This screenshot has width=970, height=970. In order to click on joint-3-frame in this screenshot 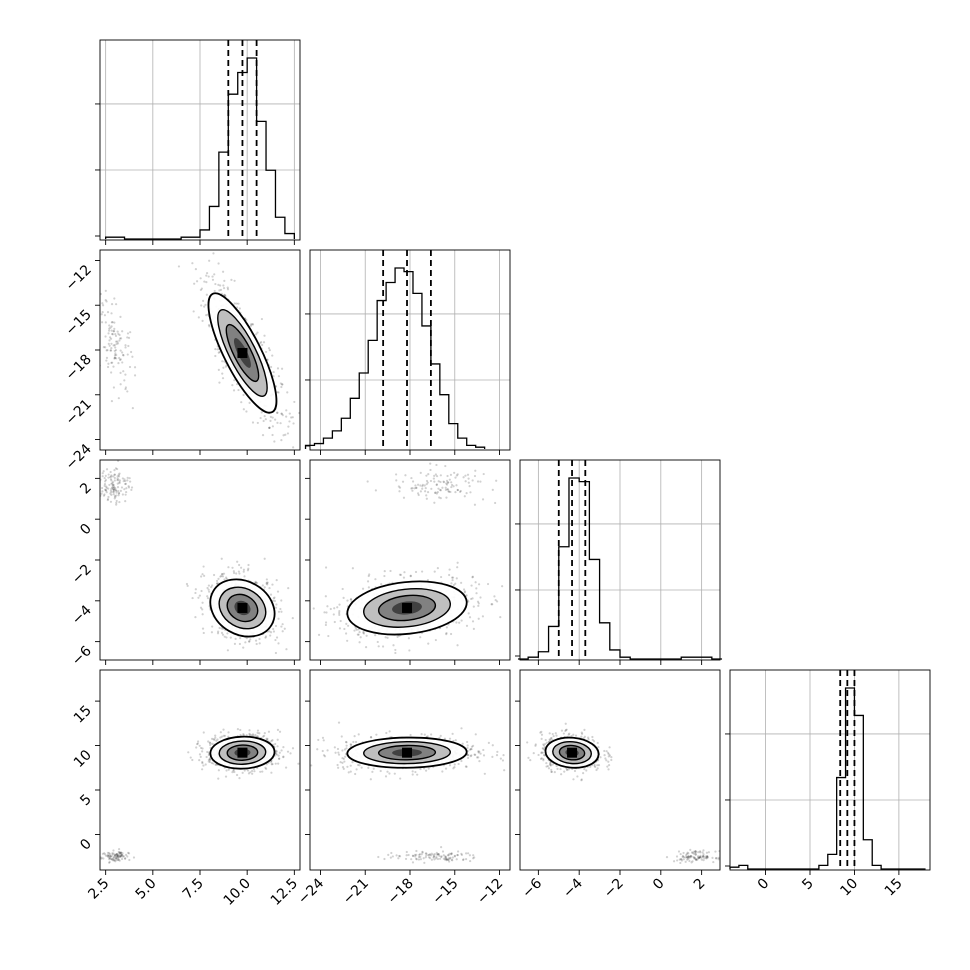, I will do `click(200, 770)`.